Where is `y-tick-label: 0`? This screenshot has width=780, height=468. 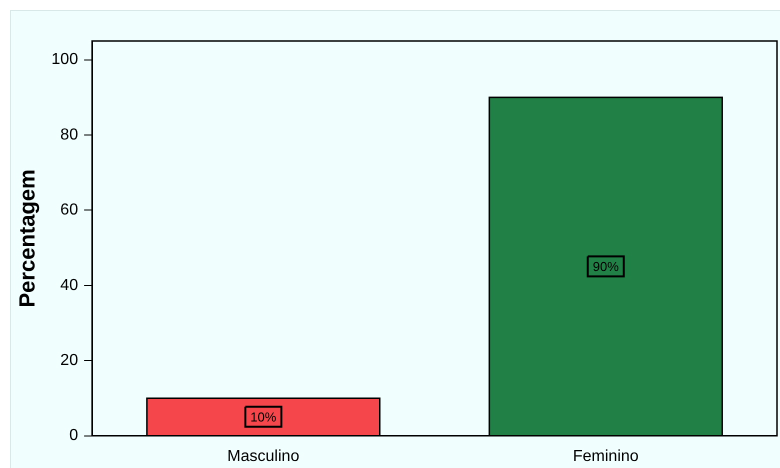
y-tick-label: 0 is located at coordinates (73, 435).